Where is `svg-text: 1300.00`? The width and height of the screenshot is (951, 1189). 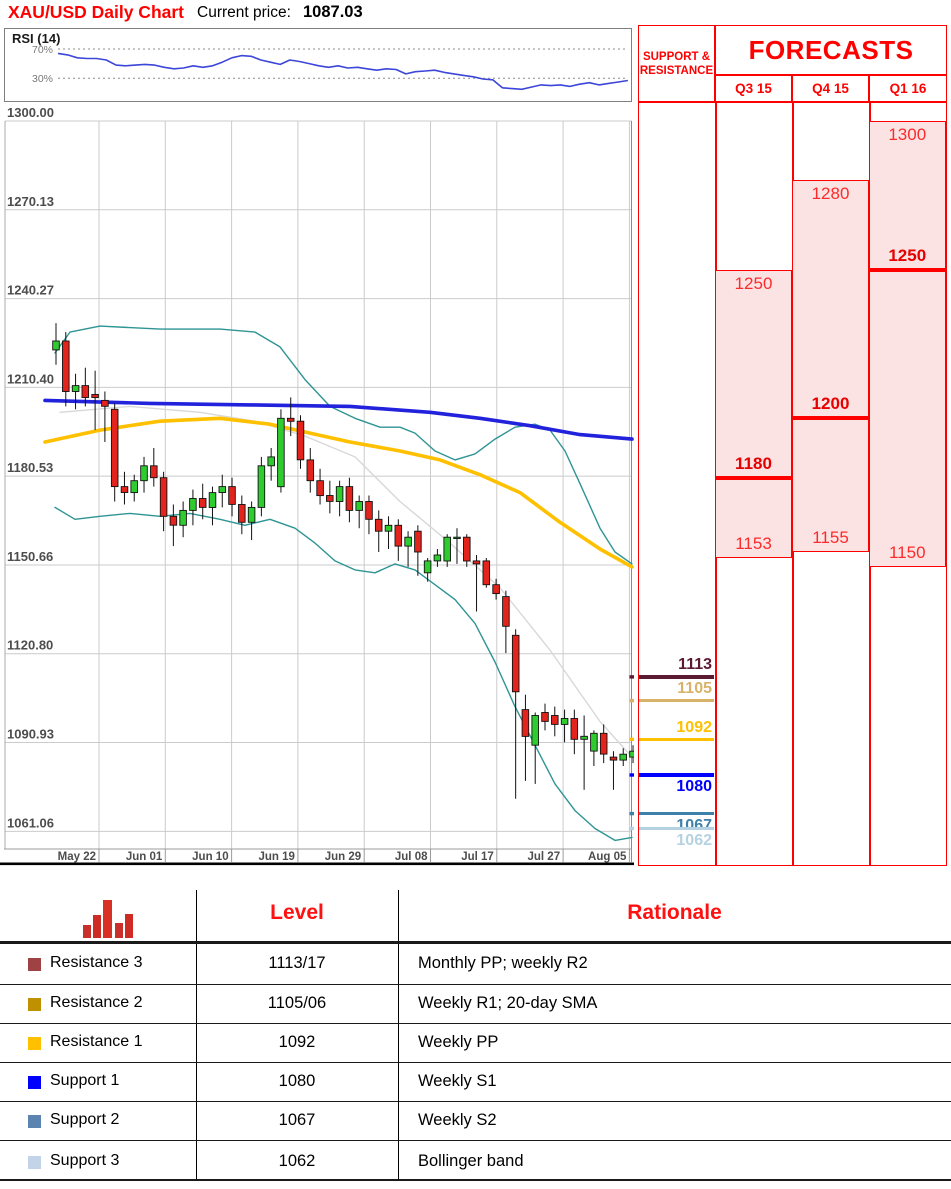 svg-text: 1300.00 is located at coordinates (30, 112).